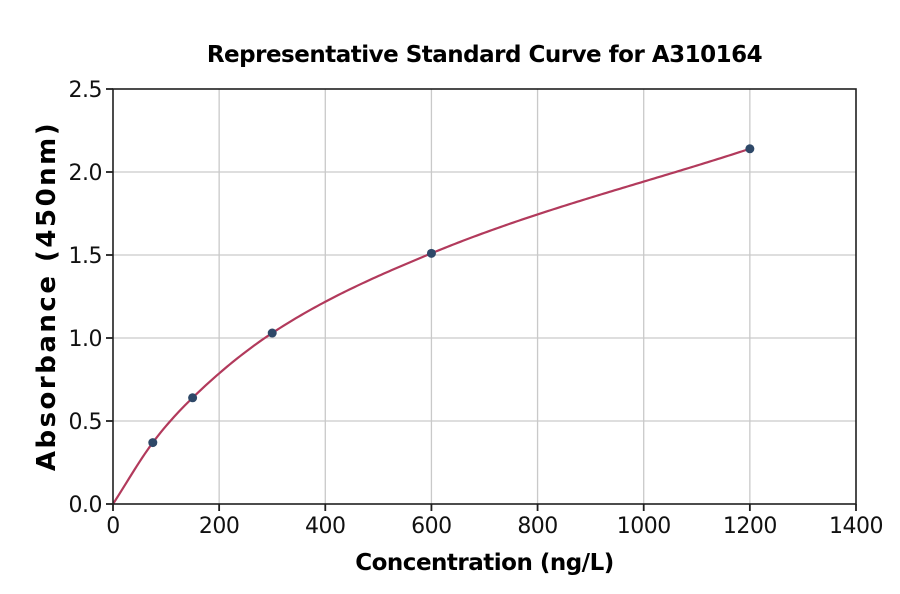 The height and width of the screenshot is (594, 900). What do you see at coordinates (86, 256) in the screenshot?
I see `y-tick-label: 1.5` at bounding box center [86, 256].